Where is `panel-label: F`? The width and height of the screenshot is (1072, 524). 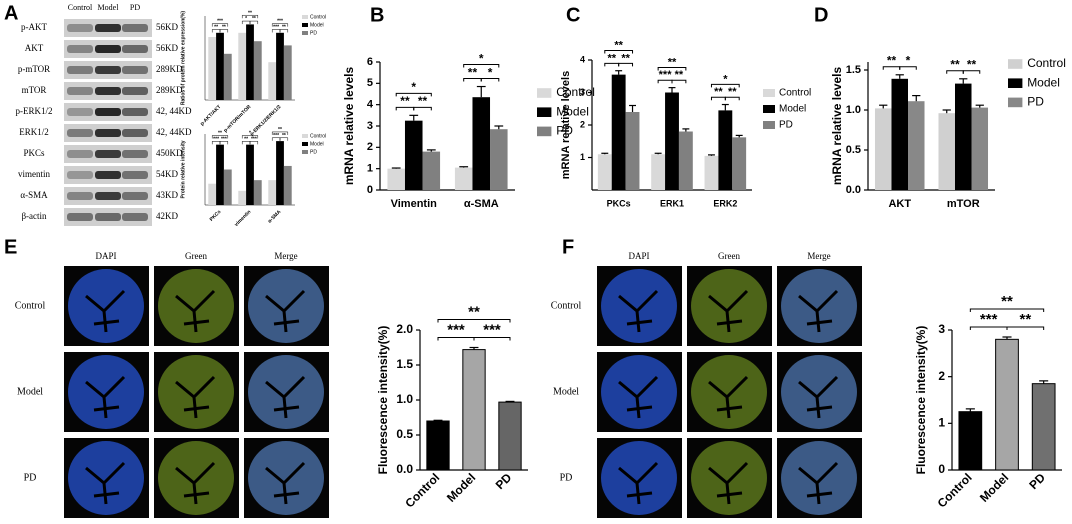
panel-label: F is located at coordinates (568, 247).